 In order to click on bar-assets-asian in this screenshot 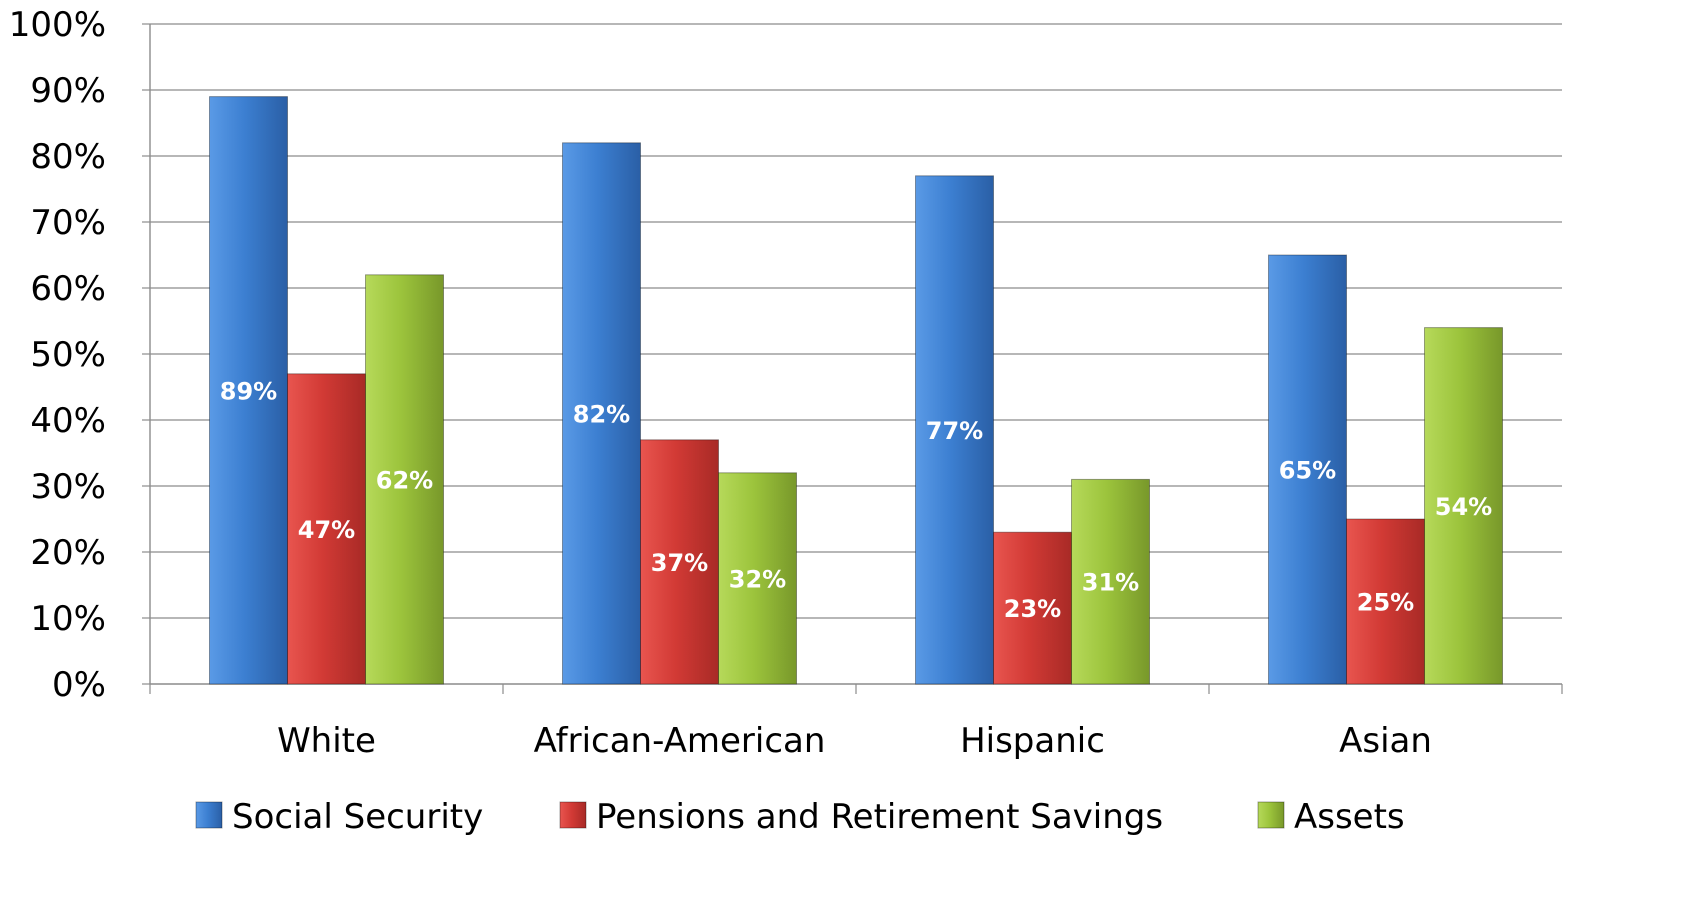, I will do `click(1463, 506)`.